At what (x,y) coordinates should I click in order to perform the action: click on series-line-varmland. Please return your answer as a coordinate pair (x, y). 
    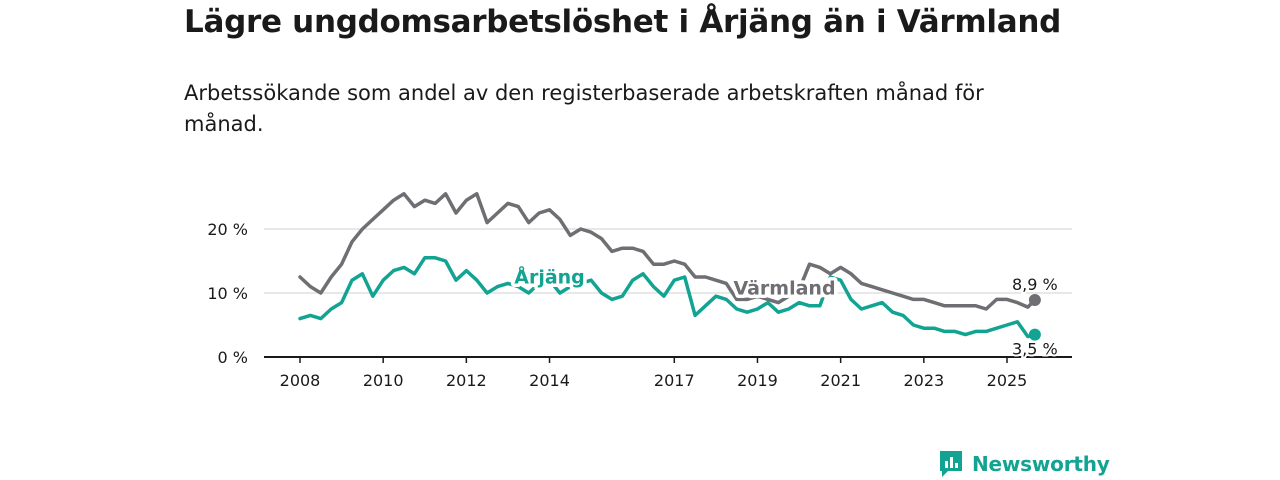
    Looking at the image, I should click on (667, 251).